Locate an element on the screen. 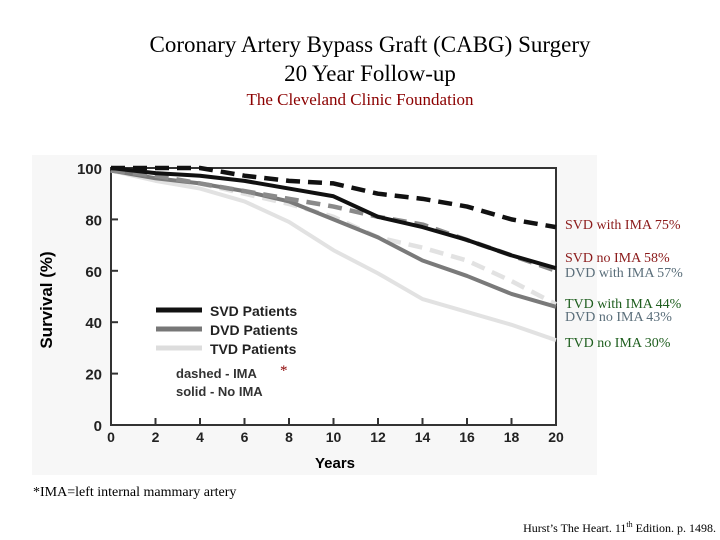 The width and height of the screenshot is (720, 540). x-tick-label: 6 is located at coordinates (245, 437).